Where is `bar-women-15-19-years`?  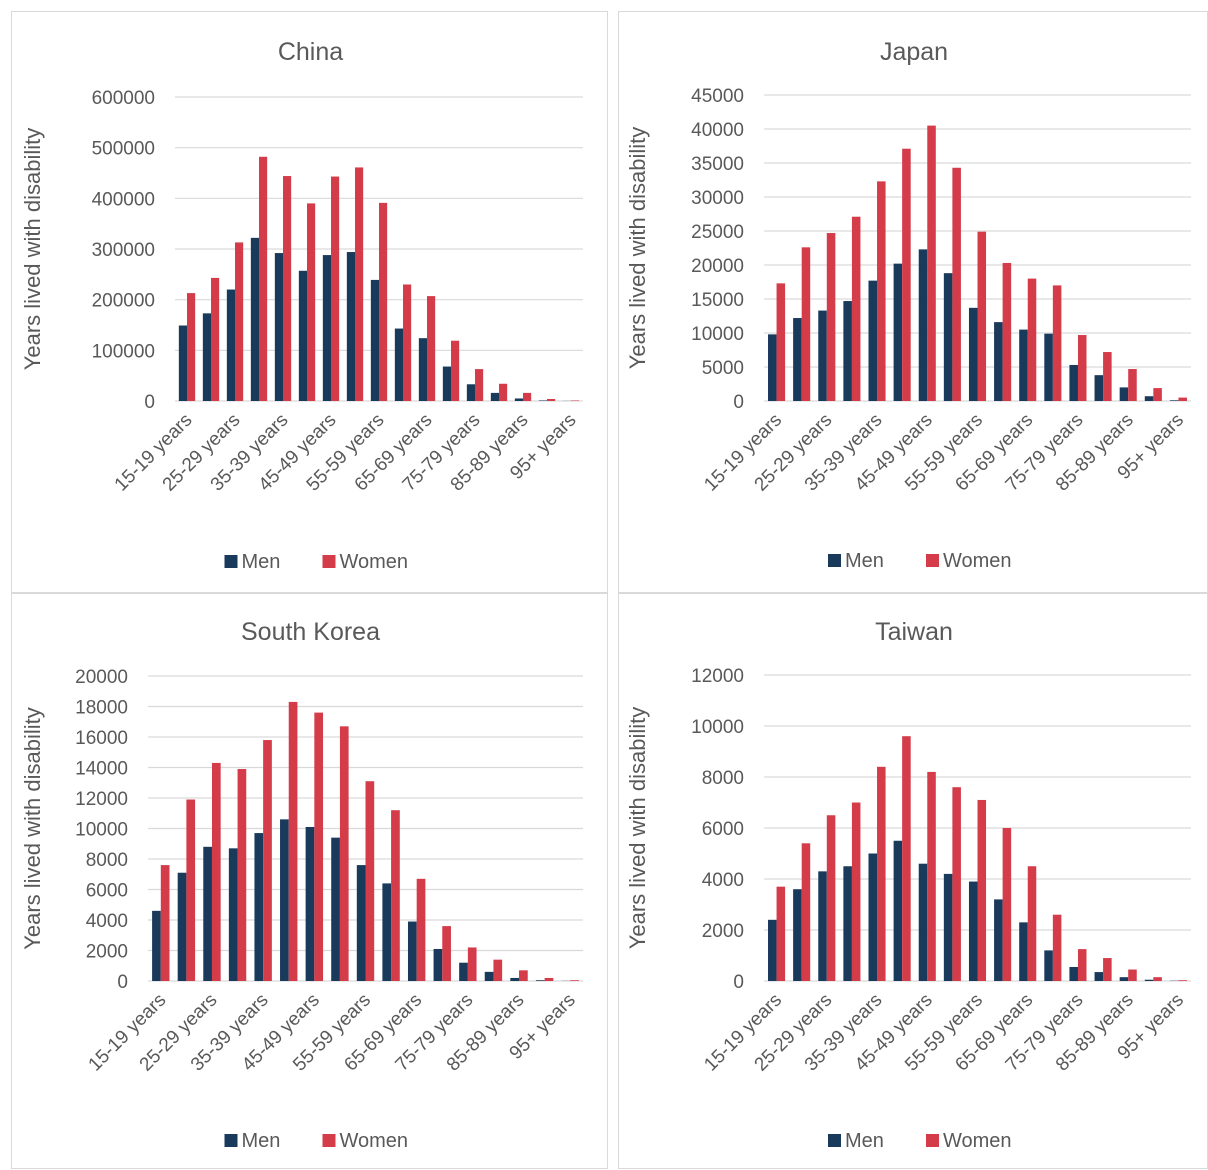 bar-women-15-19-years is located at coordinates (165, 923).